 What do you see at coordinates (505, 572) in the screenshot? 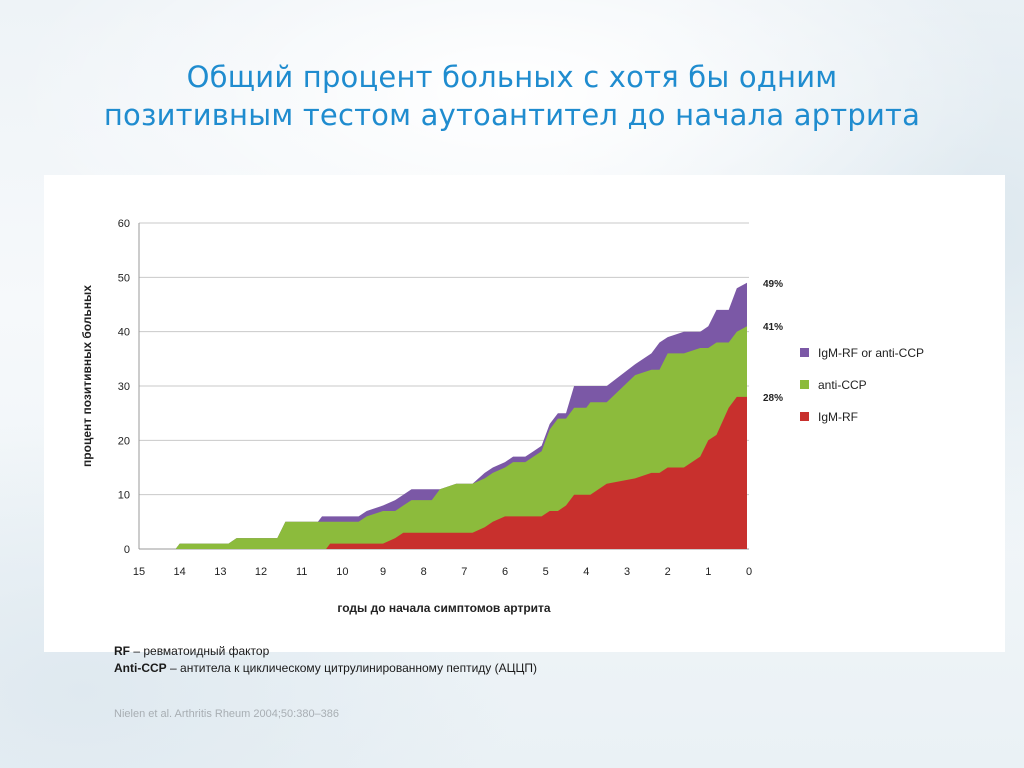
I see `x-tick-label: 6` at bounding box center [505, 572].